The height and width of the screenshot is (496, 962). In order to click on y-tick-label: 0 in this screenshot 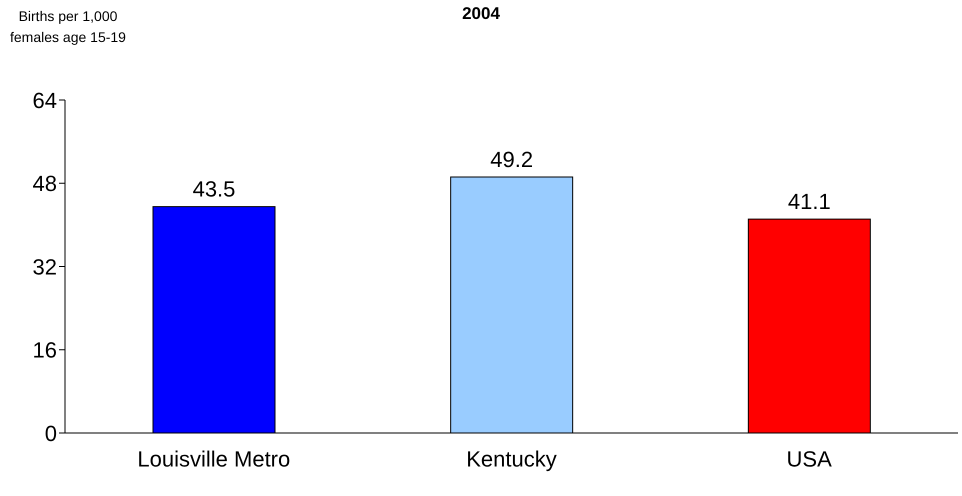, I will do `click(50, 433)`.